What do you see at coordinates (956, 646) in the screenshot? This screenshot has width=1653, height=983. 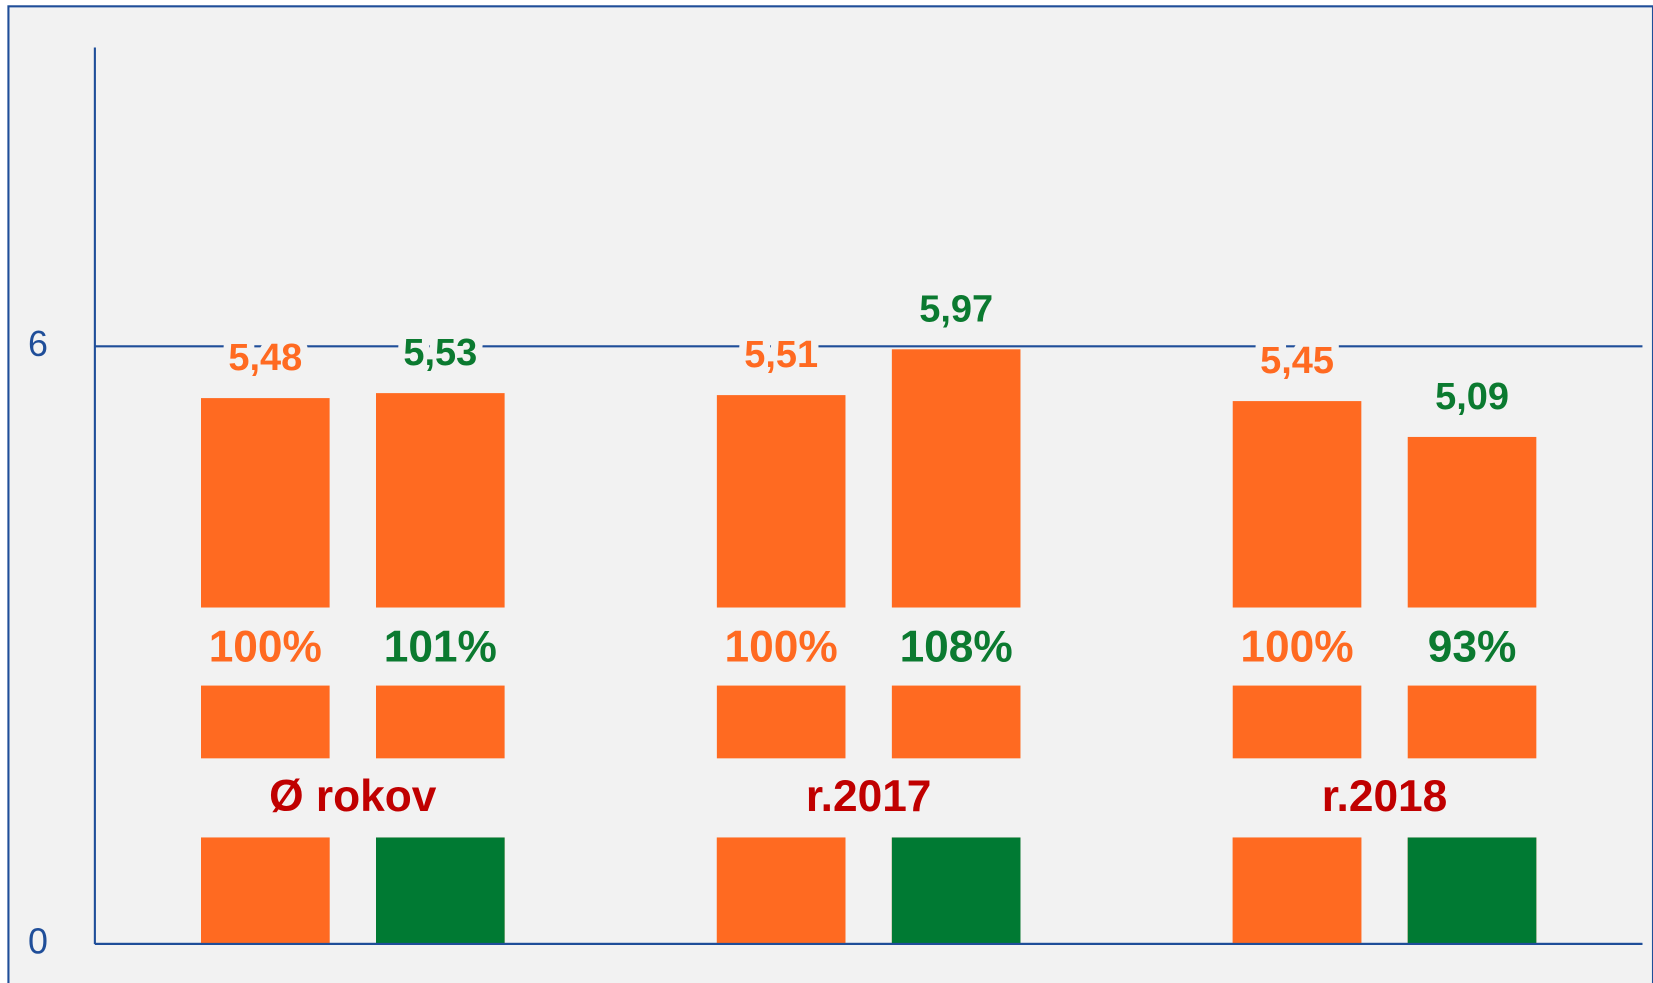 I see `percent-label: 108%` at bounding box center [956, 646].